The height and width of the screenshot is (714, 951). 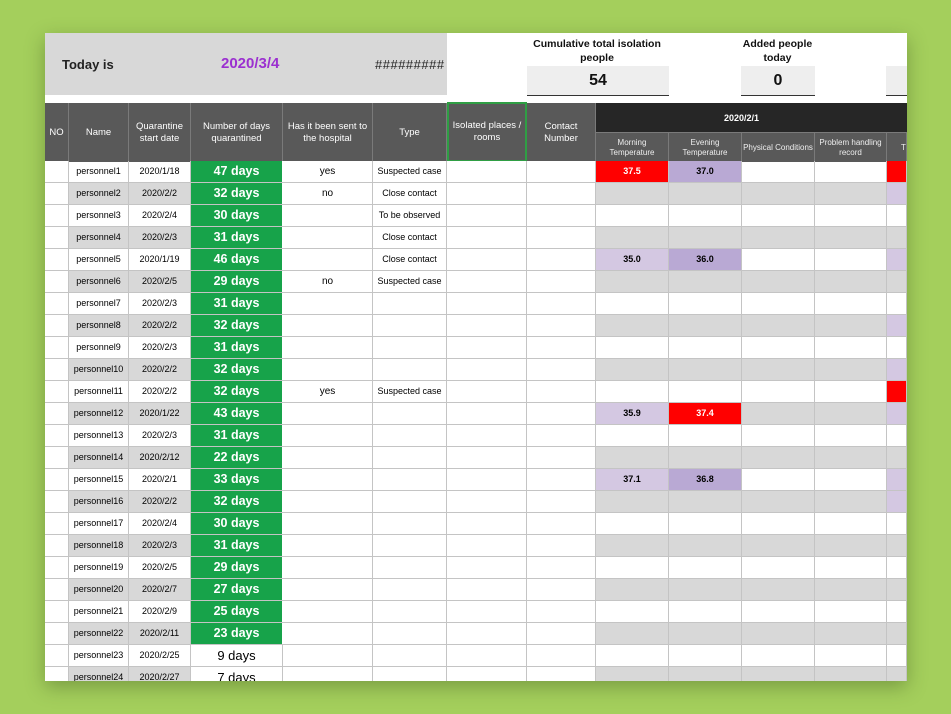 What do you see at coordinates (632, 171) in the screenshot?
I see `morning-temp-cell: 37.5` at bounding box center [632, 171].